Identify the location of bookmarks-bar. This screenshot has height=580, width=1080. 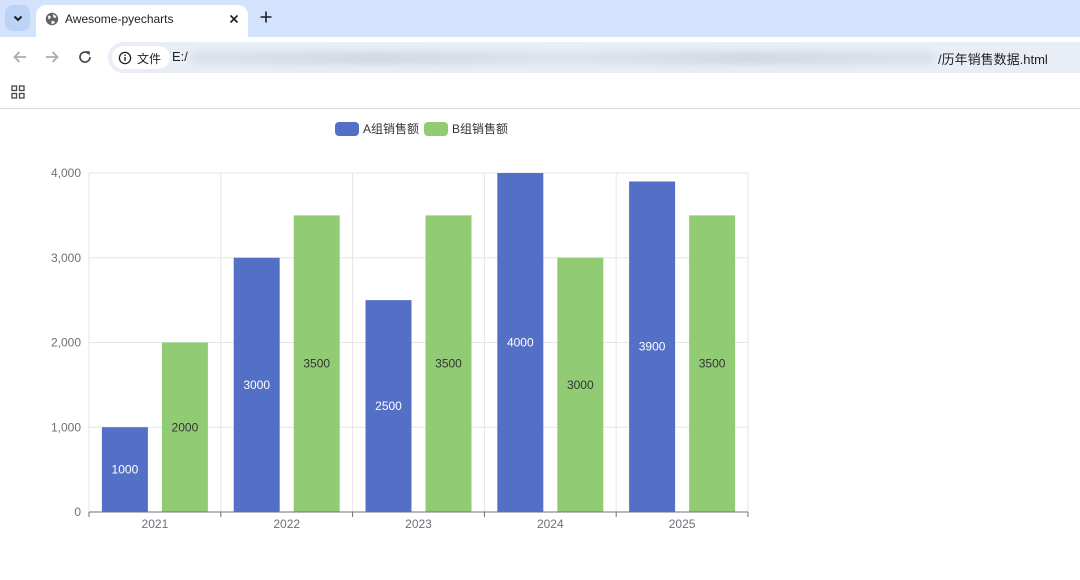
(540, 93).